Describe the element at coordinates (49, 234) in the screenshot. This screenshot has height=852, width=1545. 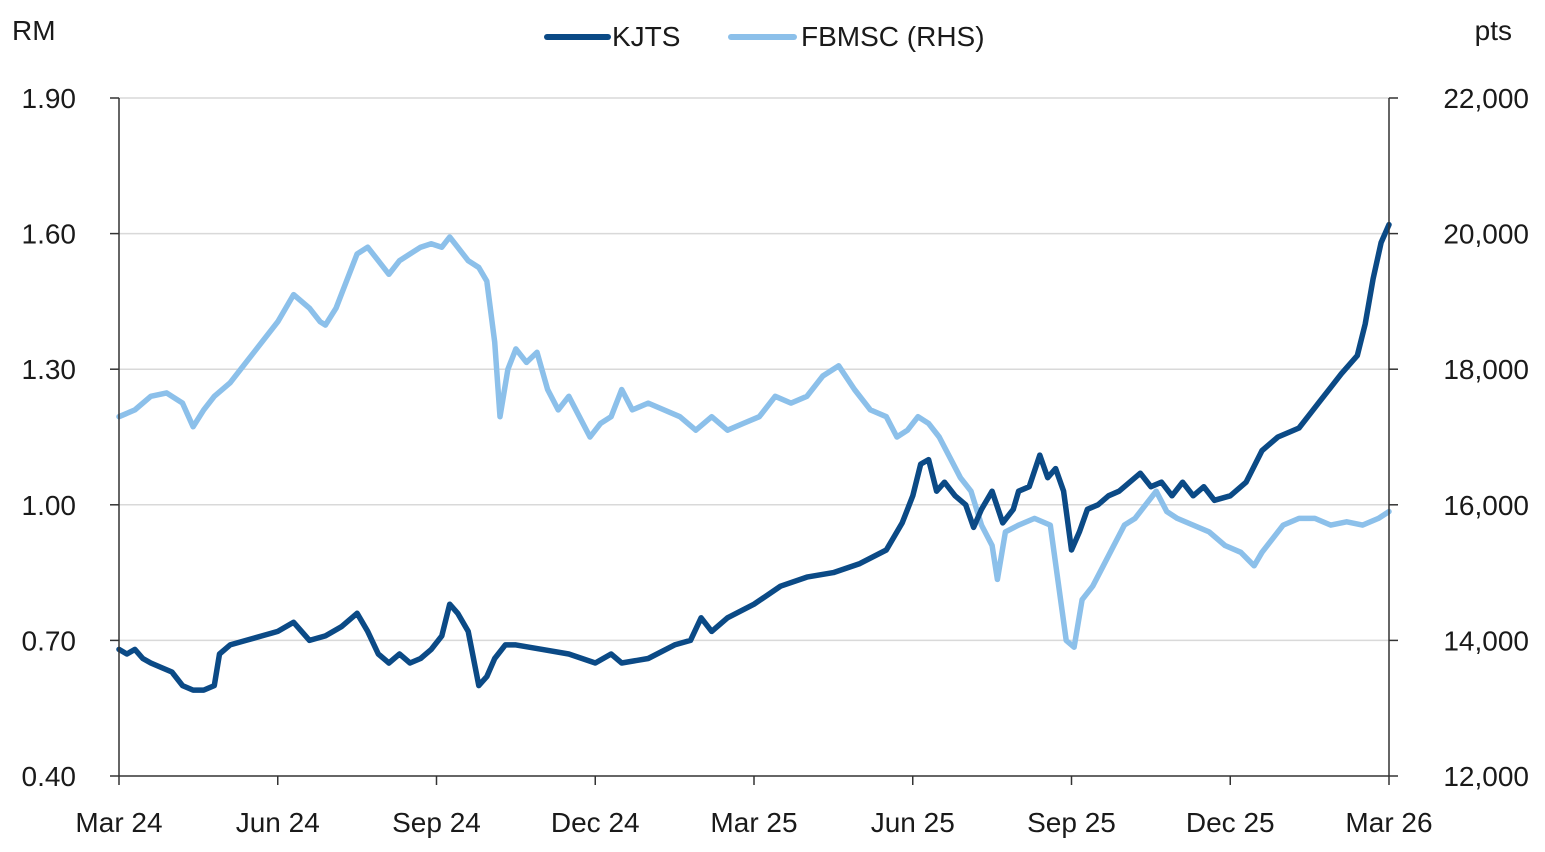
I see `left-axis-tick-label: 1.60` at that location.